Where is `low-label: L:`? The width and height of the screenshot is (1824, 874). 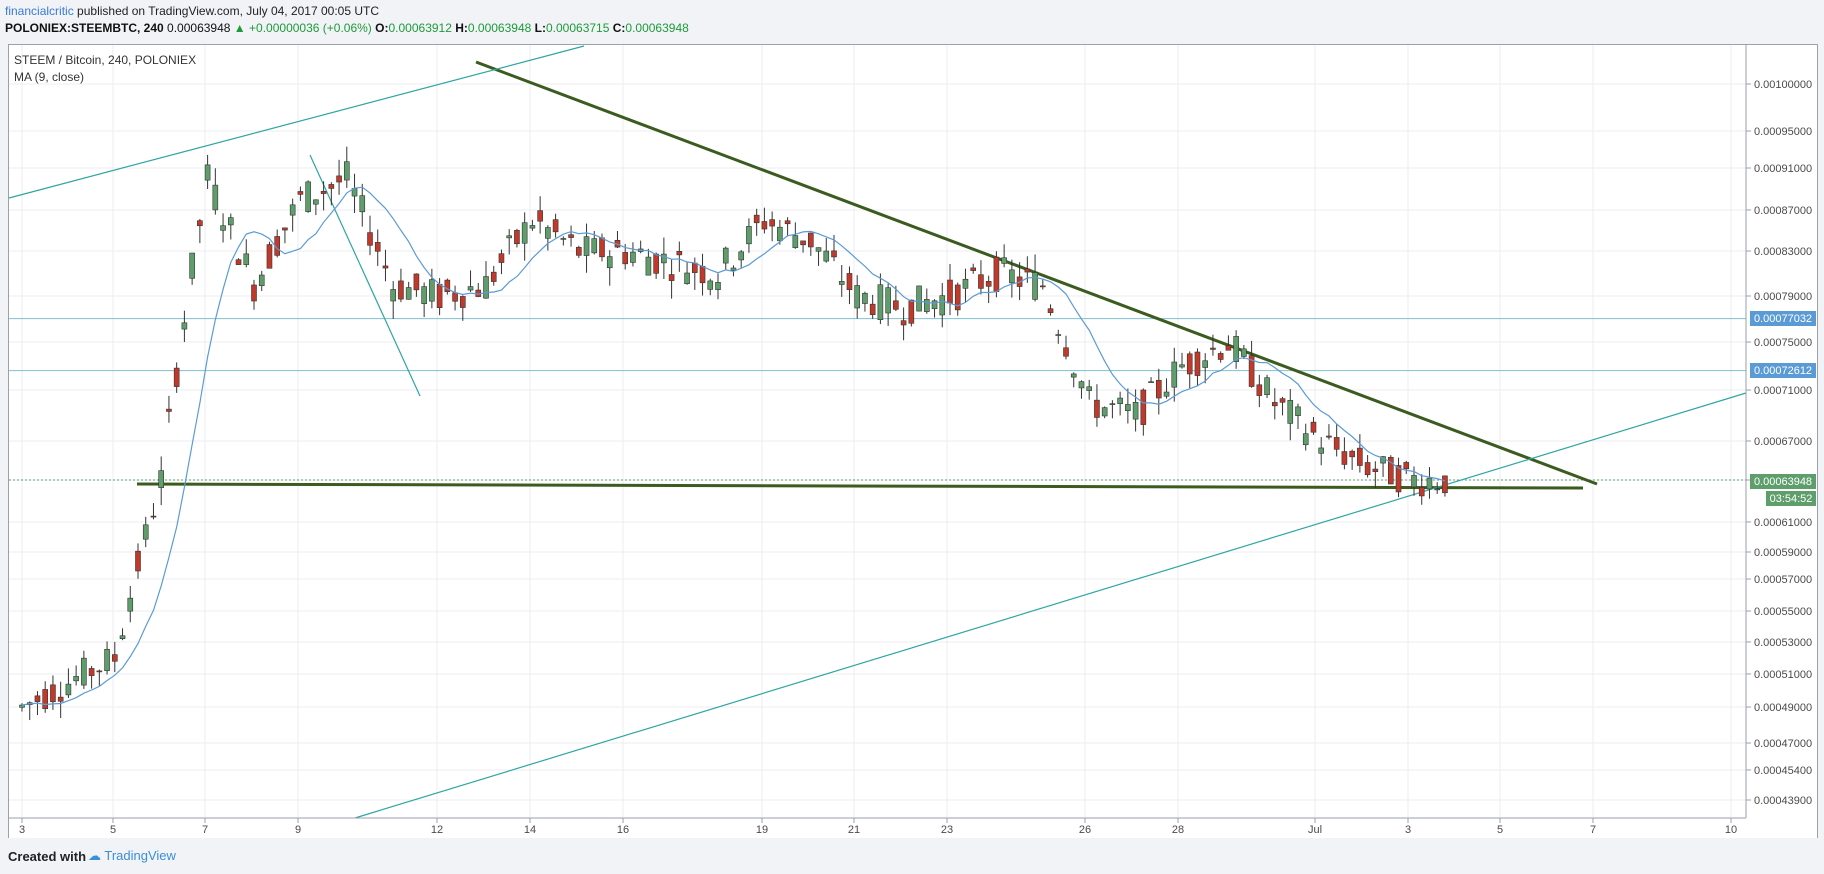 low-label: L: is located at coordinates (540, 28).